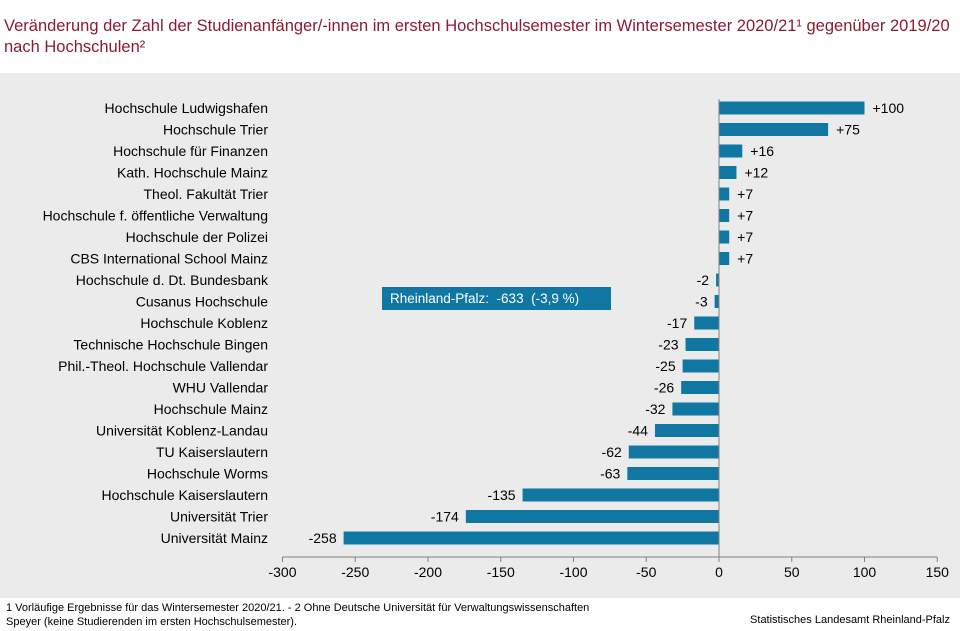  What do you see at coordinates (204, 323) in the screenshot?
I see `category-label: Hochschule Koblenz` at bounding box center [204, 323].